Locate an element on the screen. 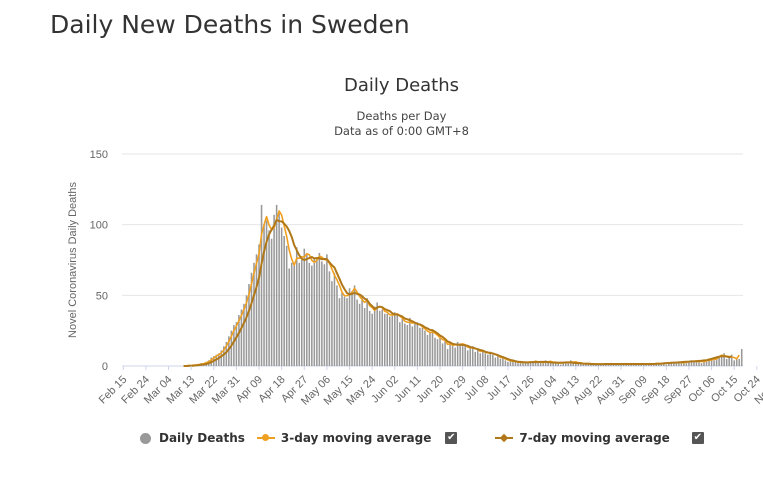 This screenshot has width=763, height=499. legend-item-daily-deaths: Daily Deaths is located at coordinates (192, 438).